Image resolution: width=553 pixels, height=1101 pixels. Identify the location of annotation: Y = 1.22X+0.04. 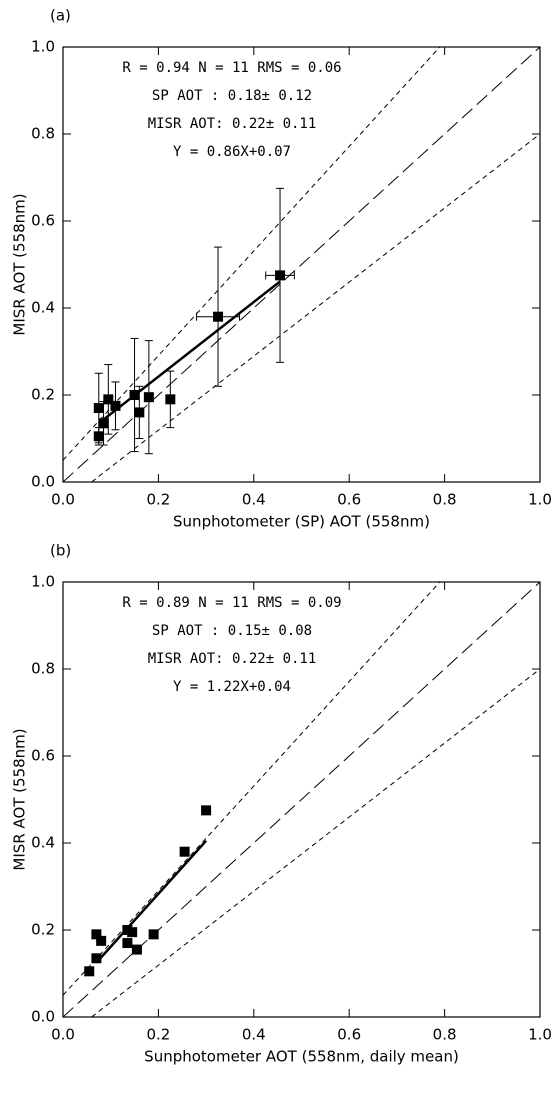
(232, 687).